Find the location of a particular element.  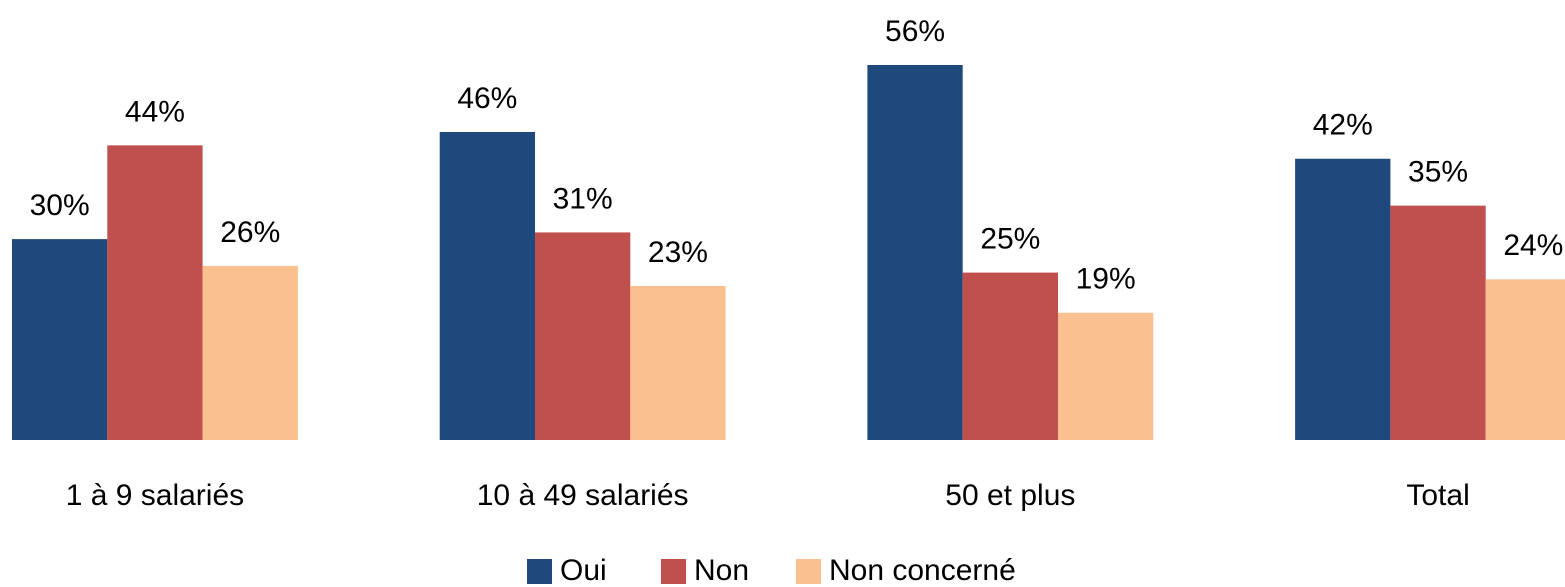

value-label: 56% is located at coordinates (915, 31).